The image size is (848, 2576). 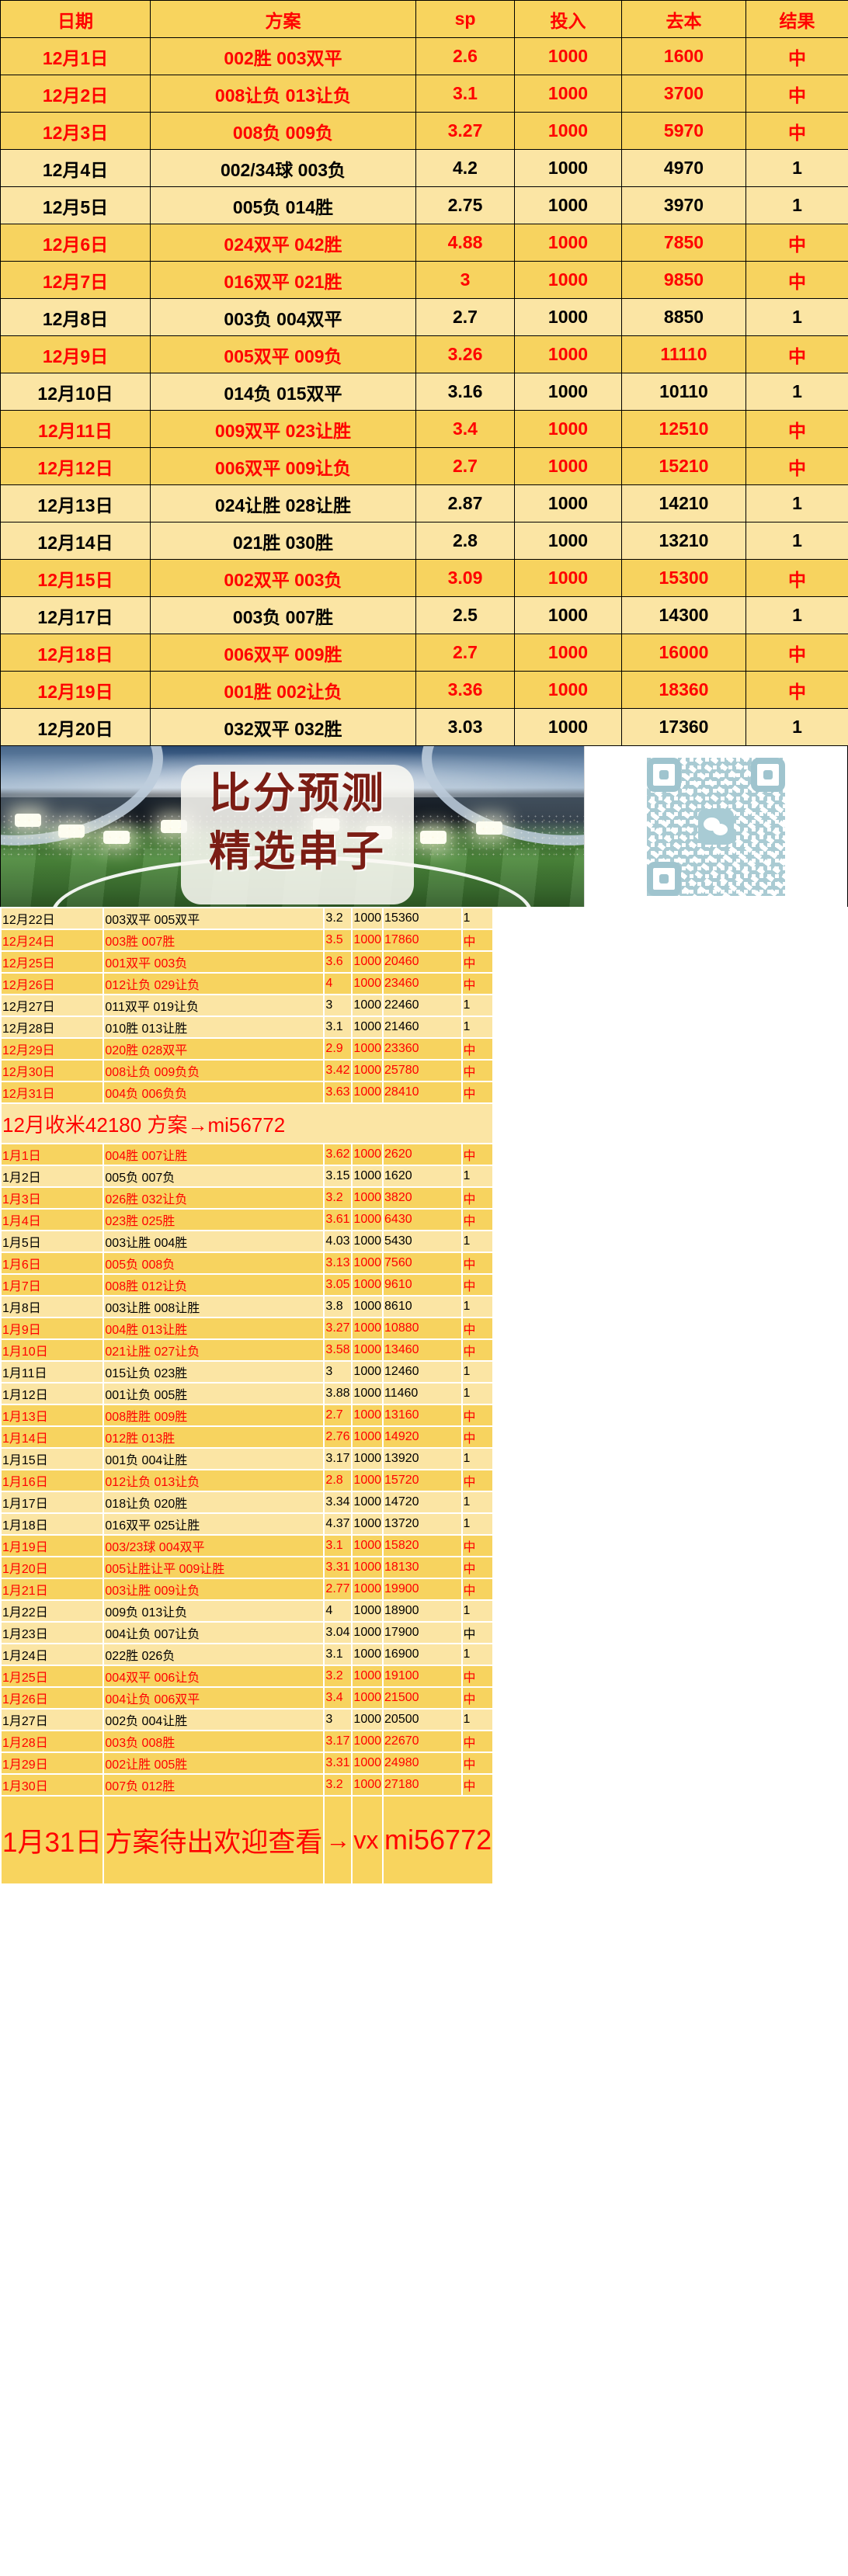 What do you see at coordinates (683, 19) in the screenshot?
I see `column-header-net: 去本` at bounding box center [683, 19].